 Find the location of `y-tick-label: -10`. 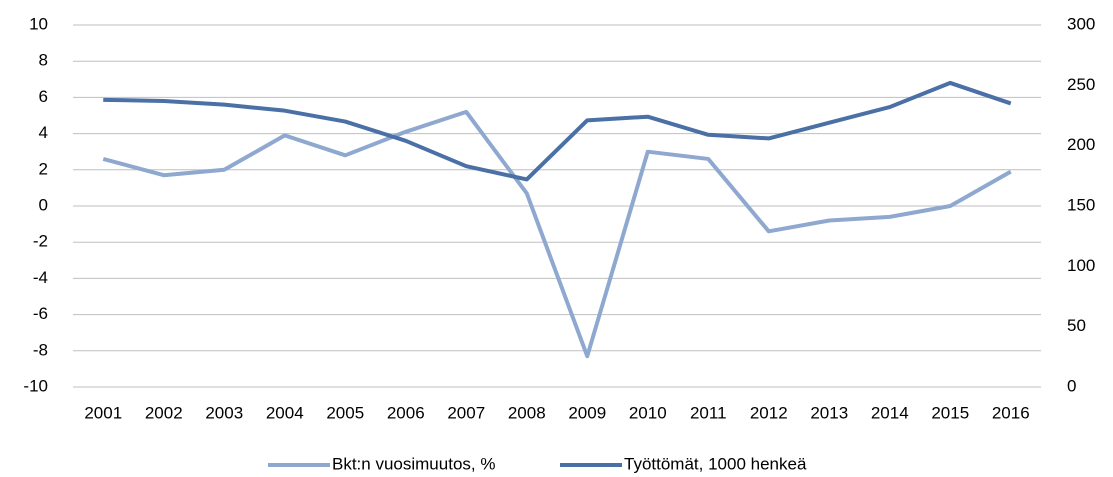

y-tick-label: -10 is located at coordinates (35, 385).